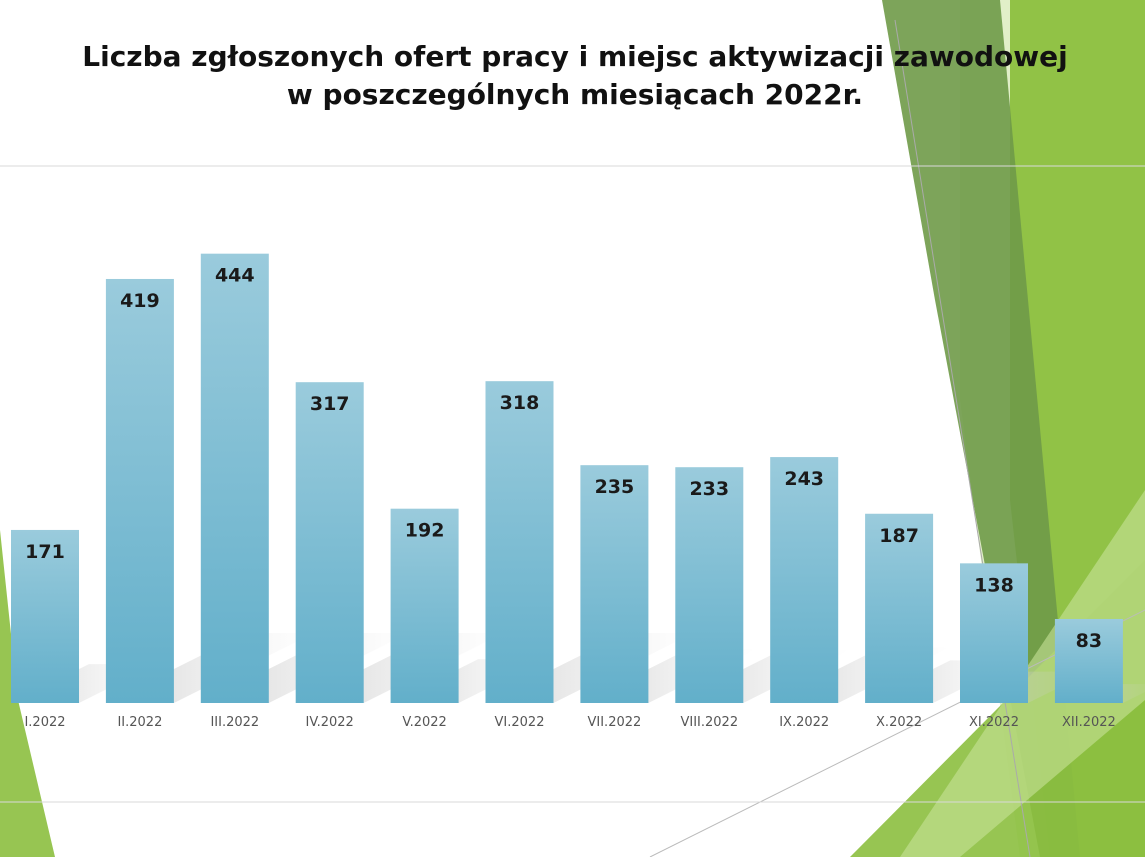  Describe the element at coordinates (45, 552) in the screenshot. I see `data-label-I.2022: 171` at that location.